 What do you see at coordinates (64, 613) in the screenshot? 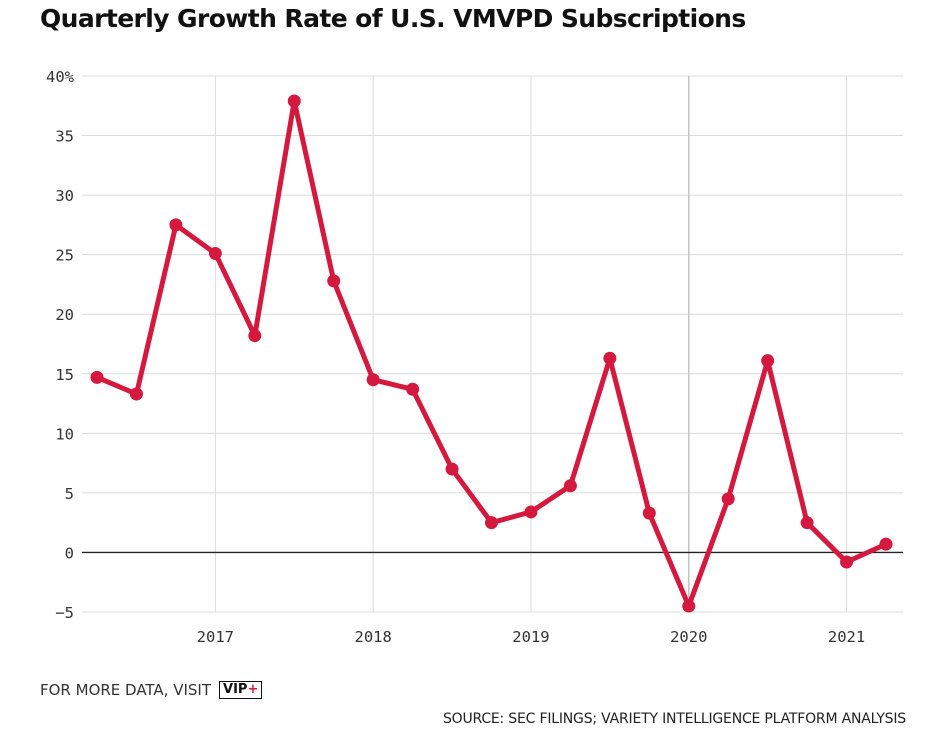
I see `y-tick-label: −5` at bounding box center [64, 613].